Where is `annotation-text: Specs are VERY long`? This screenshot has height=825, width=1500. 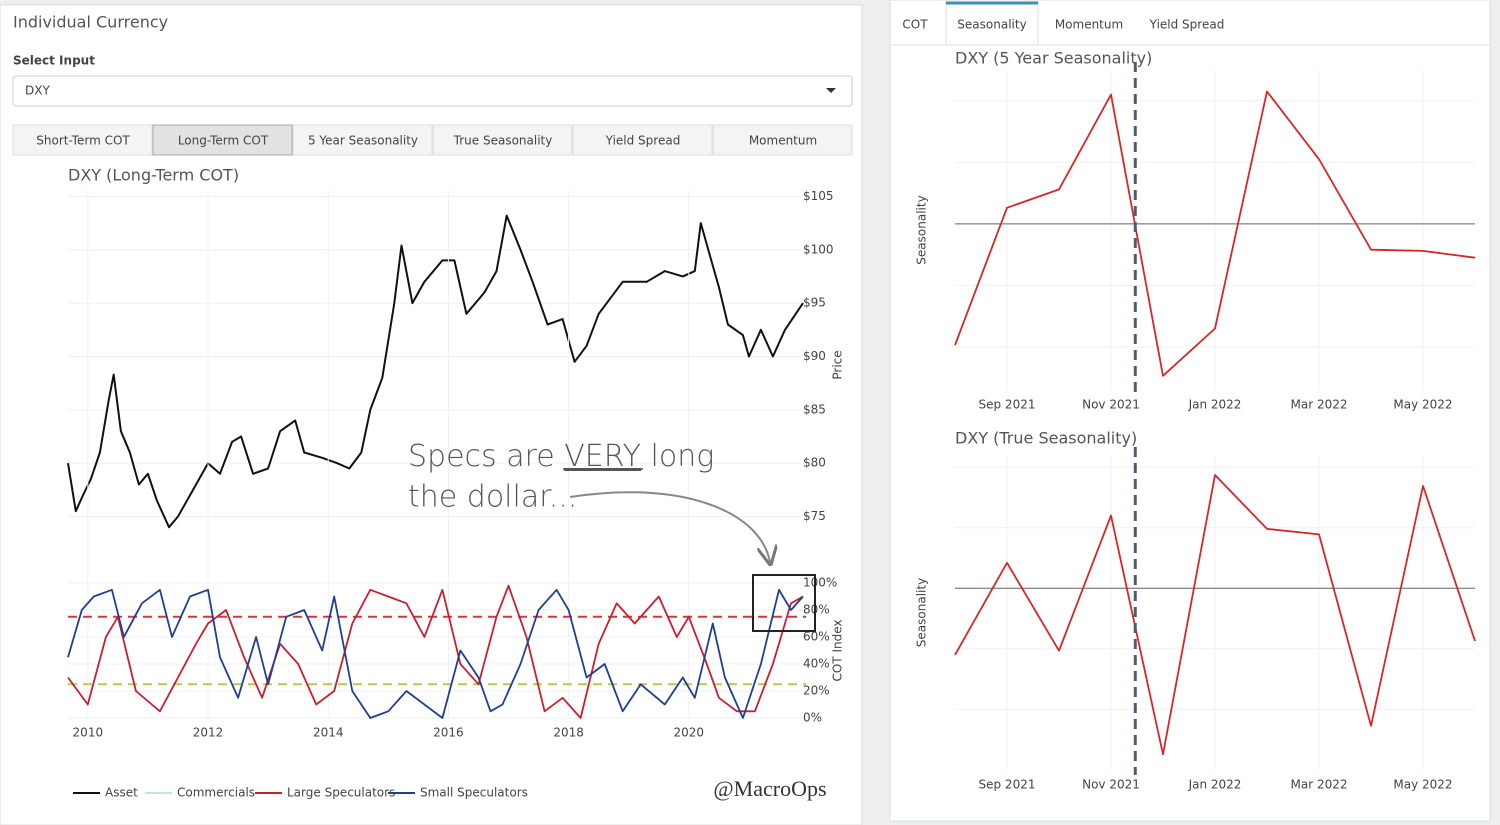 annotation-text: Specs are VERY long is located at coordinates (561, 456).